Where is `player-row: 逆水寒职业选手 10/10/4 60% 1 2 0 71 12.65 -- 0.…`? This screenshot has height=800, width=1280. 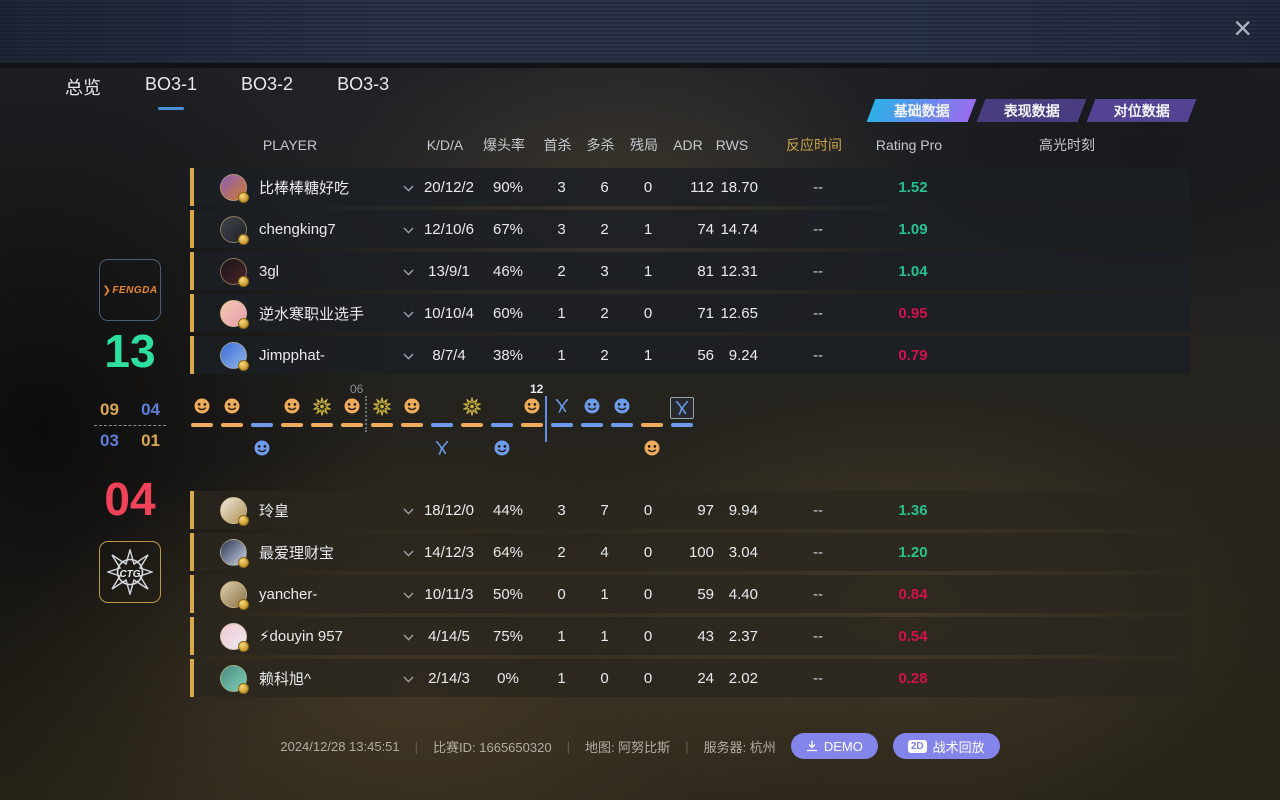 player-row: 逆水寒职业选手 10/10/4 60% 1 2 0 71 12.65 -- 0.… is located at coordinates (690, 313).